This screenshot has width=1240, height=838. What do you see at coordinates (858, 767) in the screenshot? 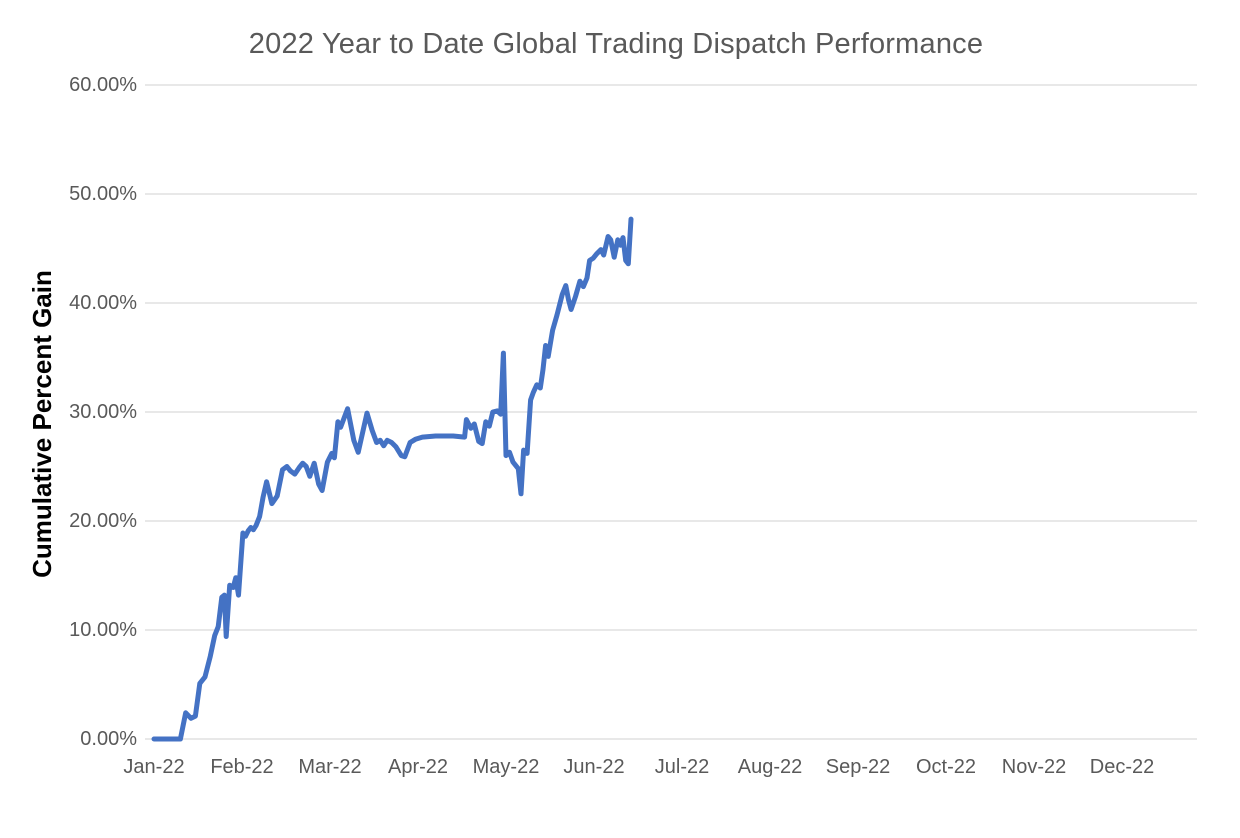
I see `x-tick-label: Sep-22` at bounding box center [858, 767].